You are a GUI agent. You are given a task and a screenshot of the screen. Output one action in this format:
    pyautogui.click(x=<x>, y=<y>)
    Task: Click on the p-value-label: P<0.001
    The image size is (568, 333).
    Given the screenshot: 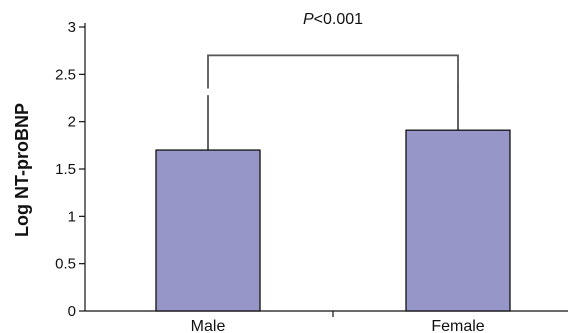 What is the action you would take?
    pyautogui.click(x=333, y=19)
    